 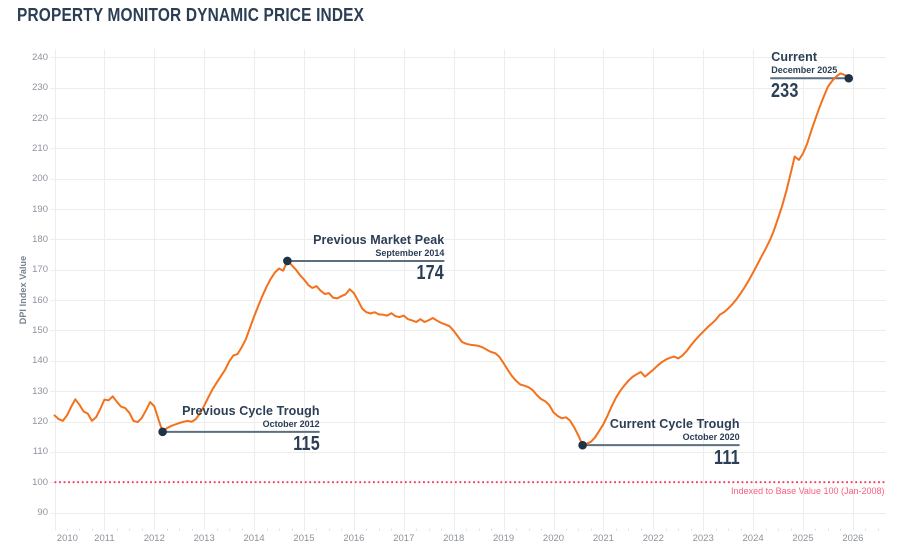 I want to click on y-tick-label: 150, so click(x=40, y=330).